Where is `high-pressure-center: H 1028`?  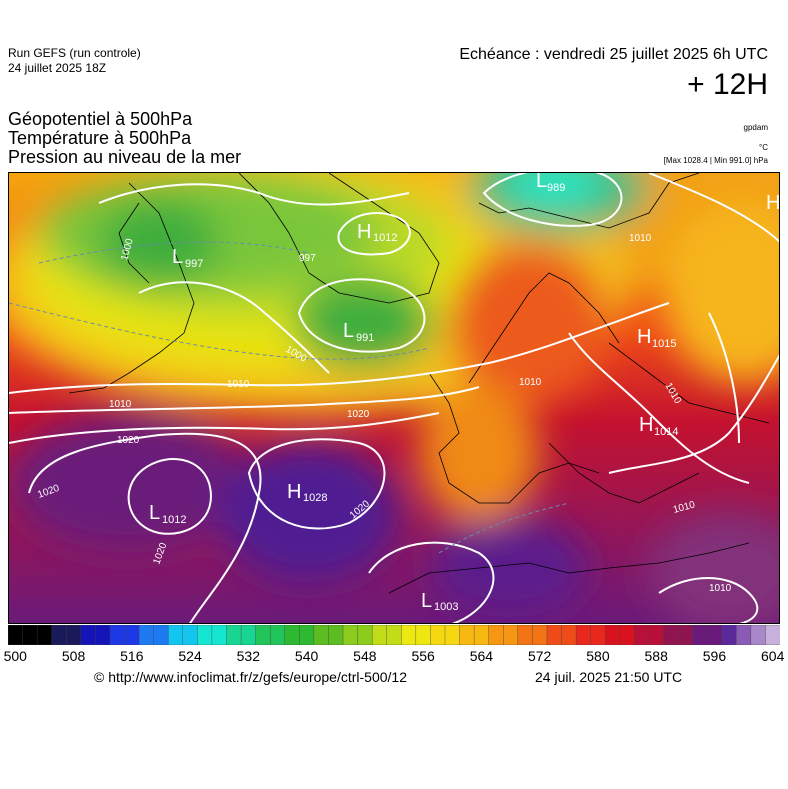
high-pressure-center: H 1028 is located at coordinates (307, 492).